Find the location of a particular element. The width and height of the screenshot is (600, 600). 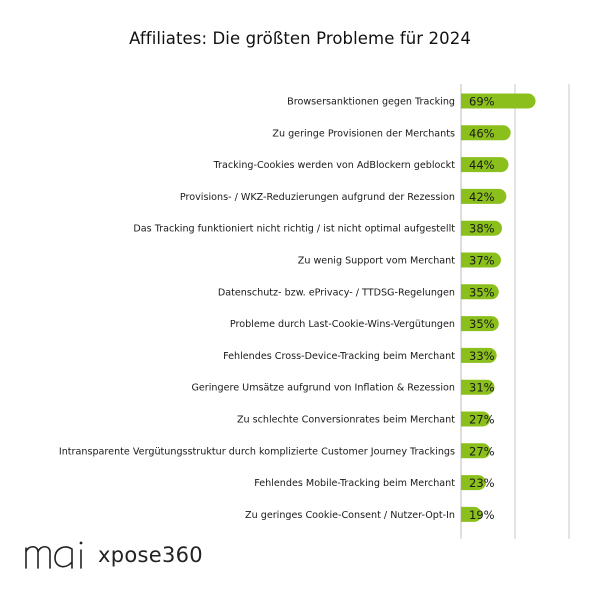

category-label: Zu wenig Support vom Merchant is located at coordinates (376, 261).